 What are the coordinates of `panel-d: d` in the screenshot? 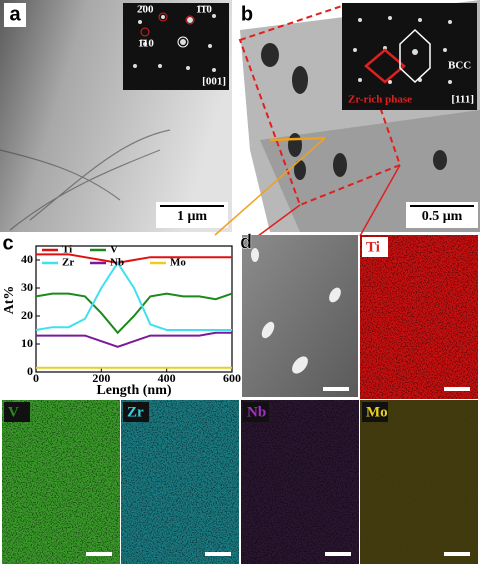 It's located at (299, 314).